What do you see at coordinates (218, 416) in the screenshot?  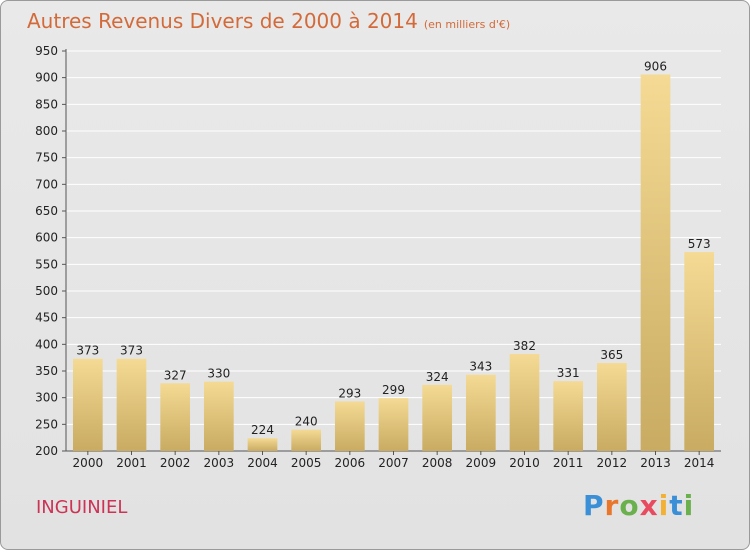 I see `bar-2003` at bounding box center [218, 416].